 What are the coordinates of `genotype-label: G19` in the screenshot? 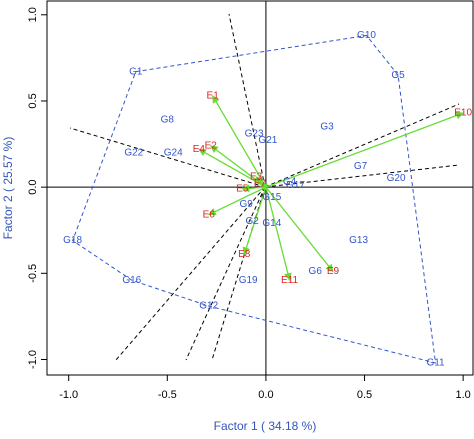 It's located at (248, 280).